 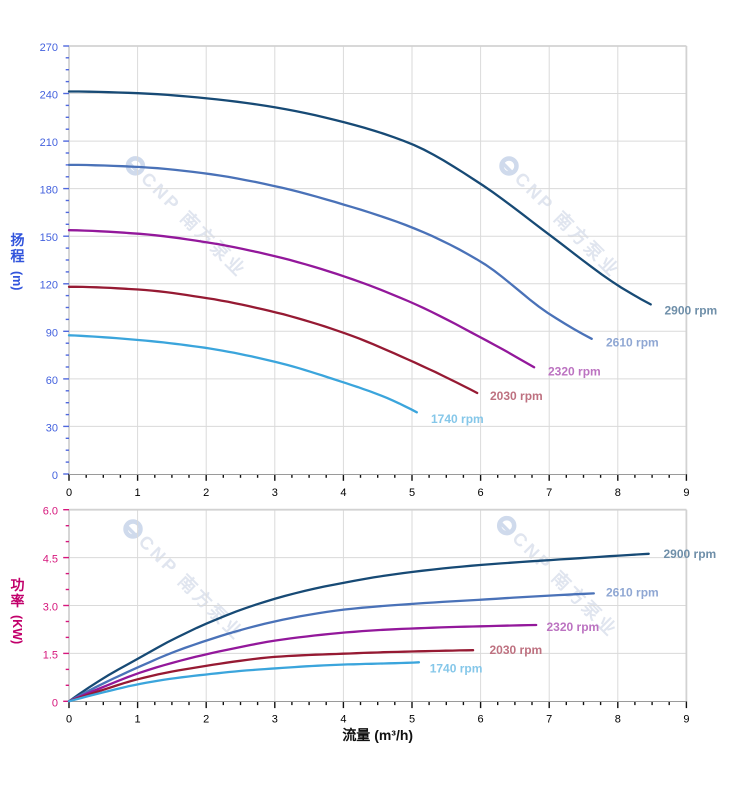 What do you see at coordinates (377, 735) in the screenshot?
I see `svg-text: 流量 (m³/h)` at bounding box center [377, 735].